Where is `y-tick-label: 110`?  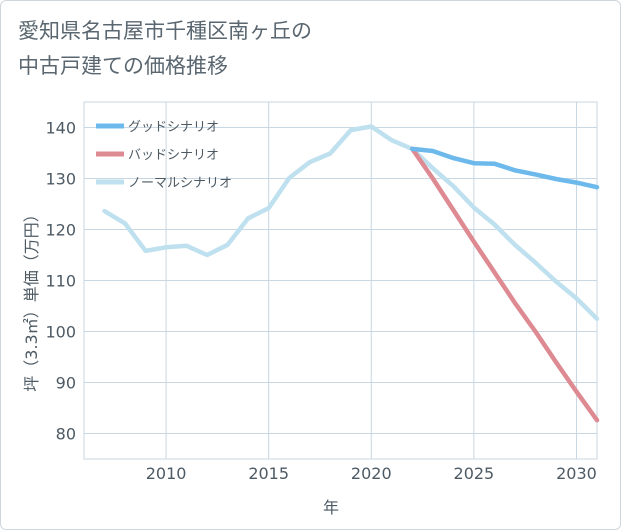
y-tick-label: 110 is located at coordinates (60, 281).